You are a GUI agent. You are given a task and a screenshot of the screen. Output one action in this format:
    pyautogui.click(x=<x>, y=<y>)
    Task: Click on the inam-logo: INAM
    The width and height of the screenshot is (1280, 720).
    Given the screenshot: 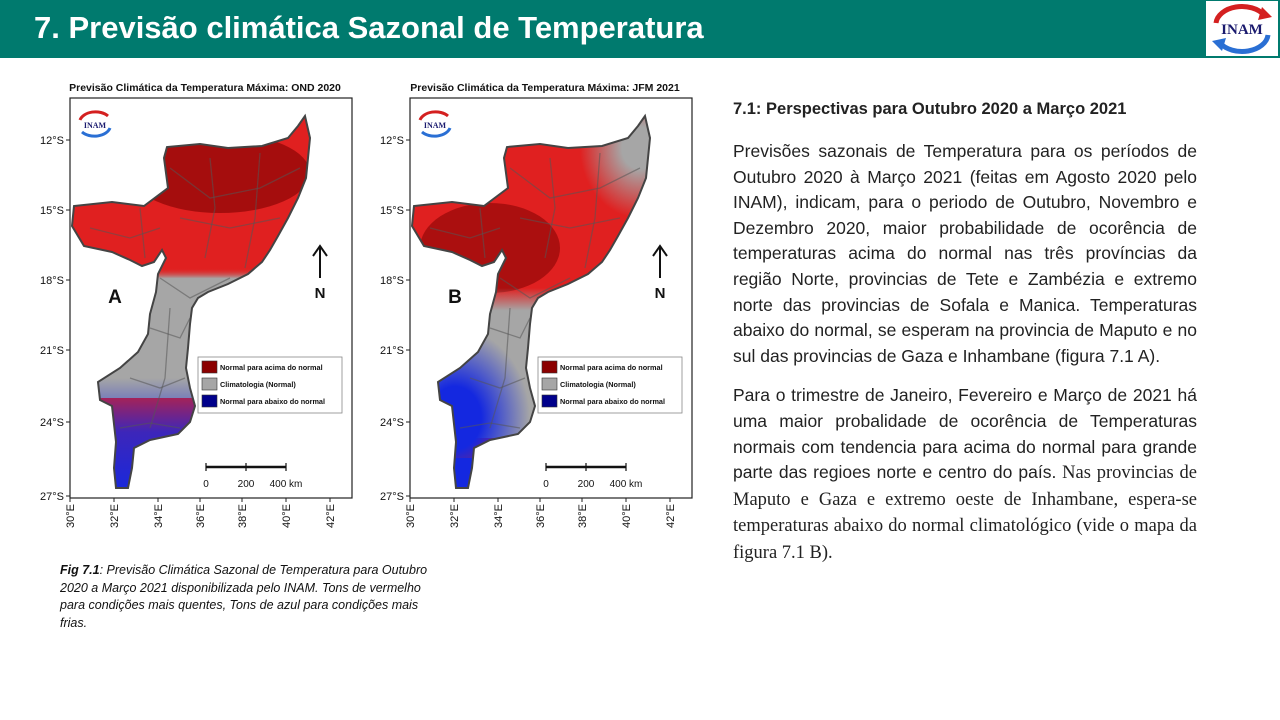 What is the action you would take?
    pyautogui.click(x=1242, y=28)
    